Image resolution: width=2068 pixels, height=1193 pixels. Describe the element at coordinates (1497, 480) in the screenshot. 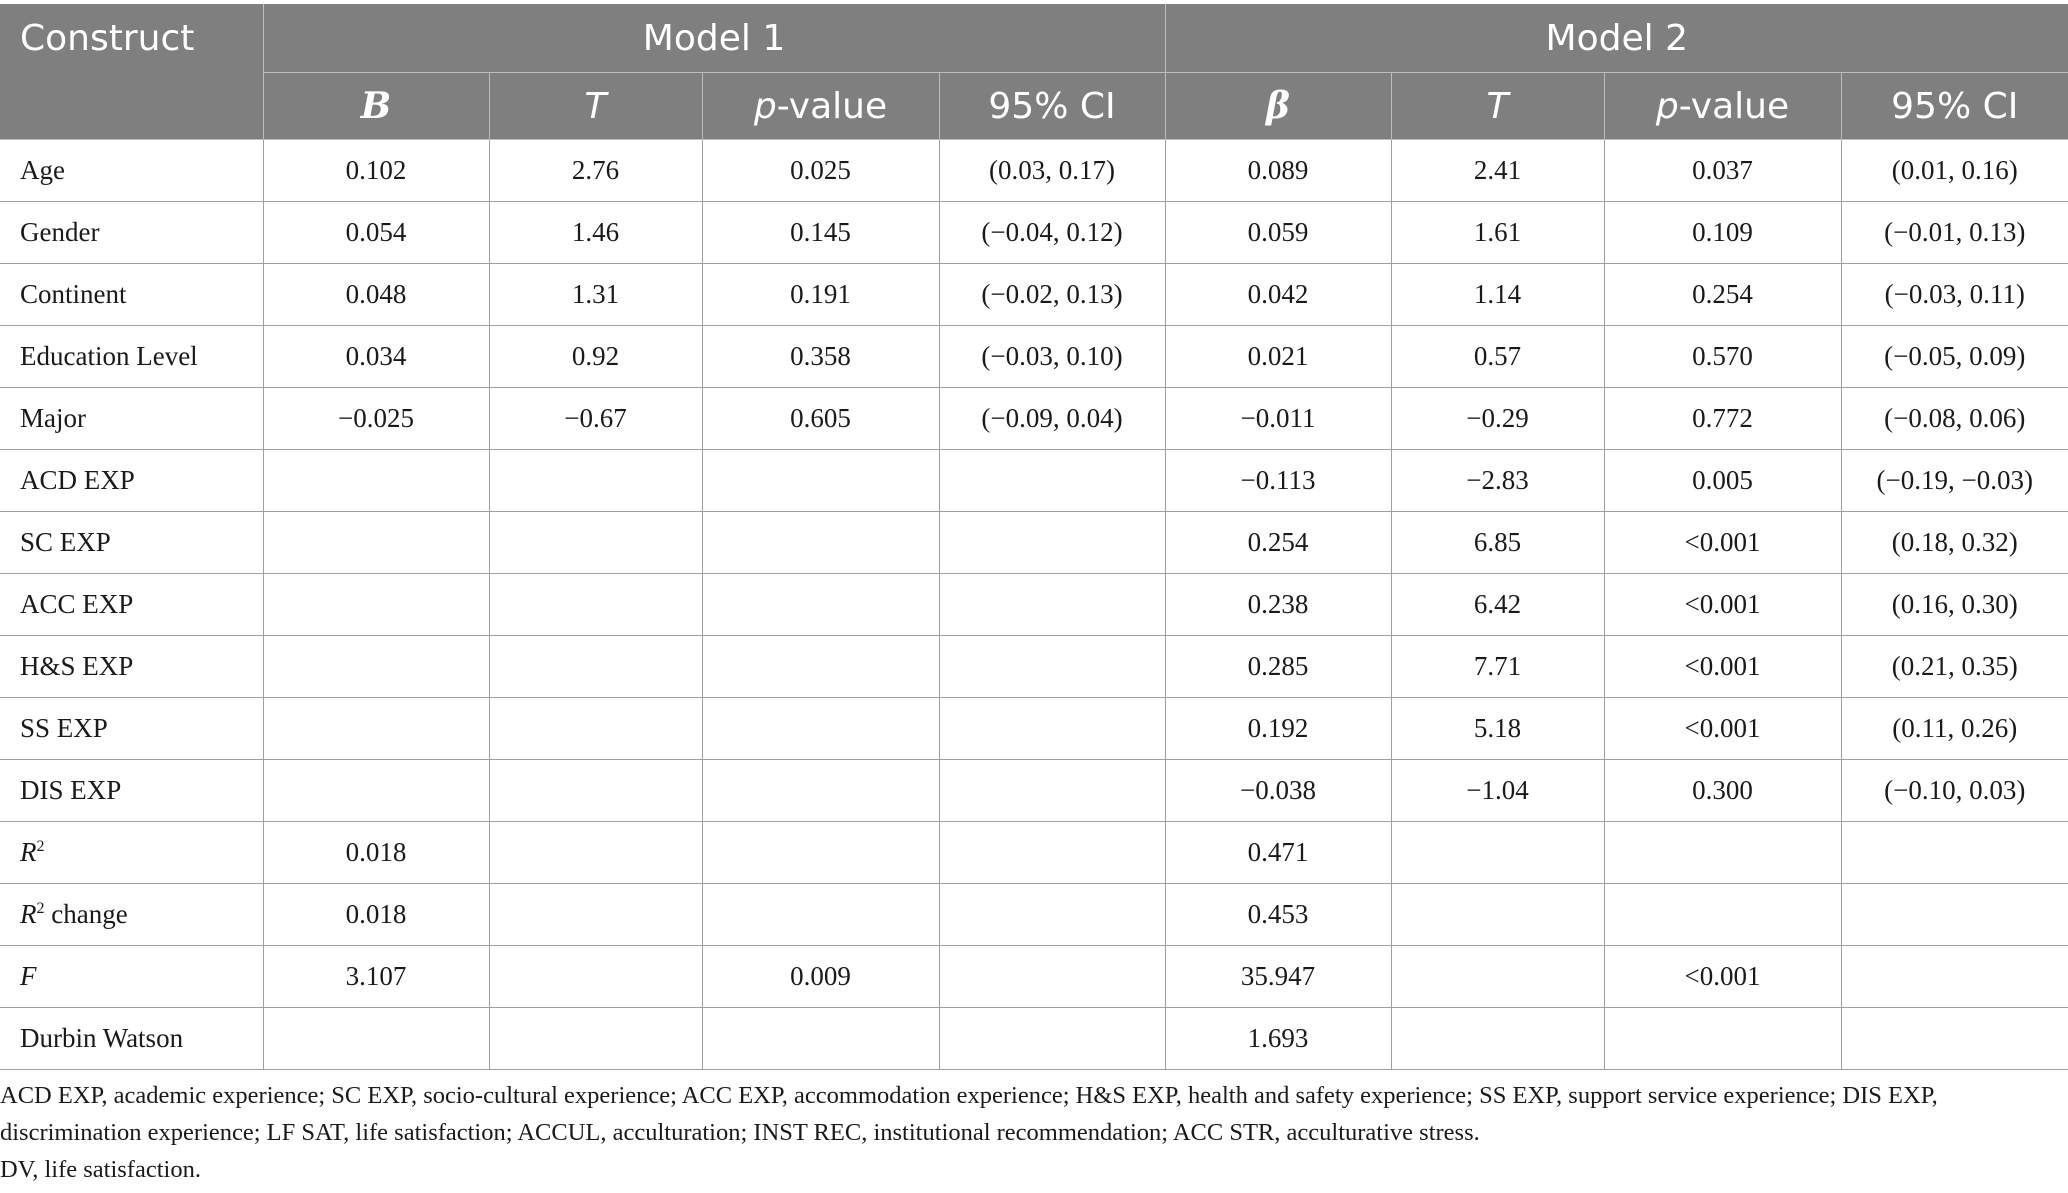

I see `cell-m2-t: −2.83` at that location.